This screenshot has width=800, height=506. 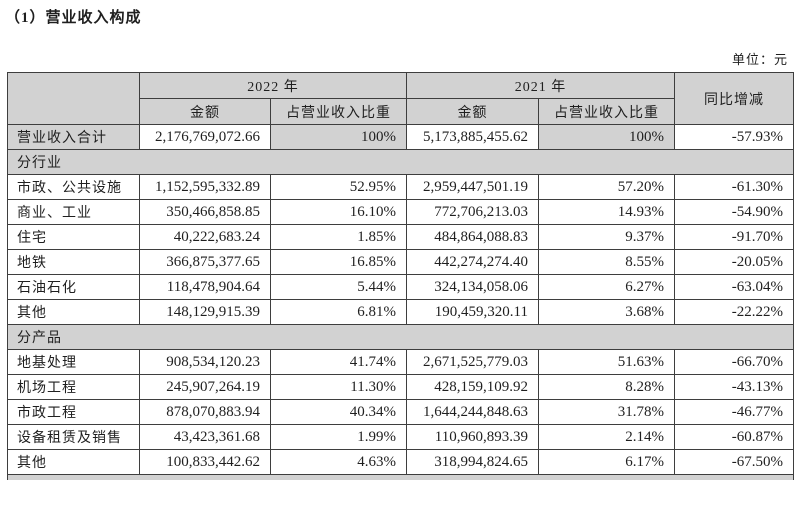 I want to click on header-empty-cell, so click(x=73, y=98).